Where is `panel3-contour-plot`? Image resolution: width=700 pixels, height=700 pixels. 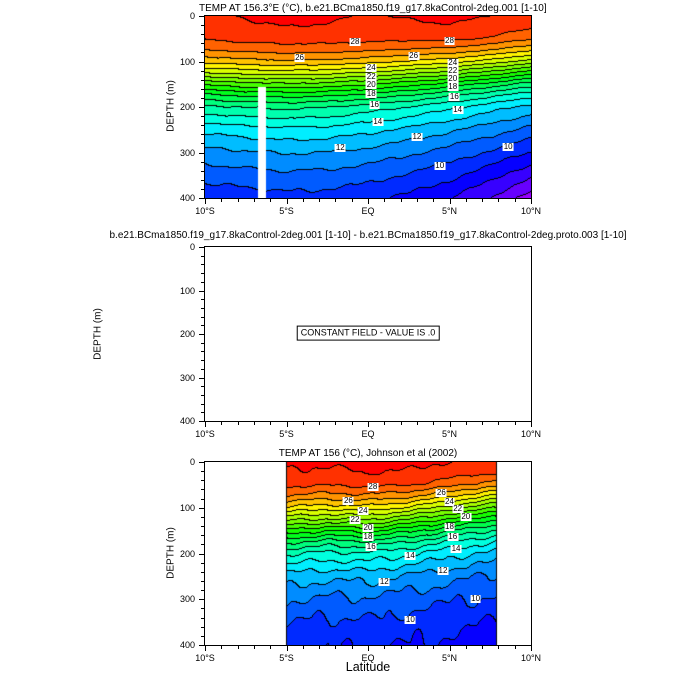
panel3-contour-plot is located at coordinates (368, 553).